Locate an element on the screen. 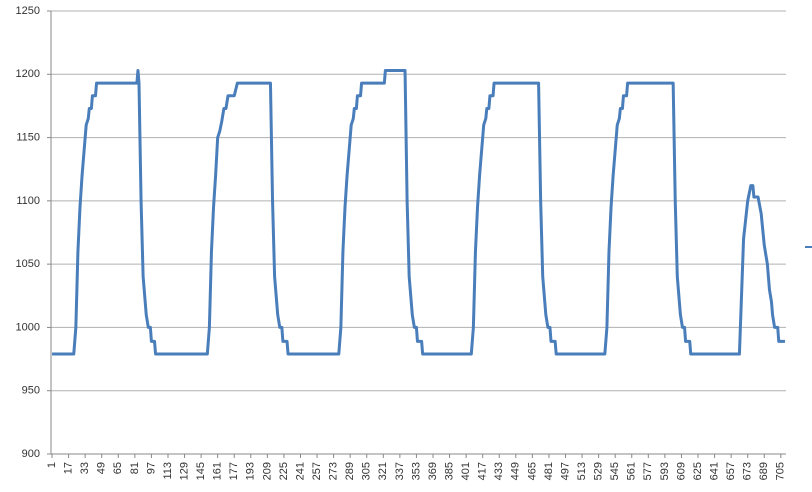  x-tick-label: 529 is located at coordinates (599, 471).